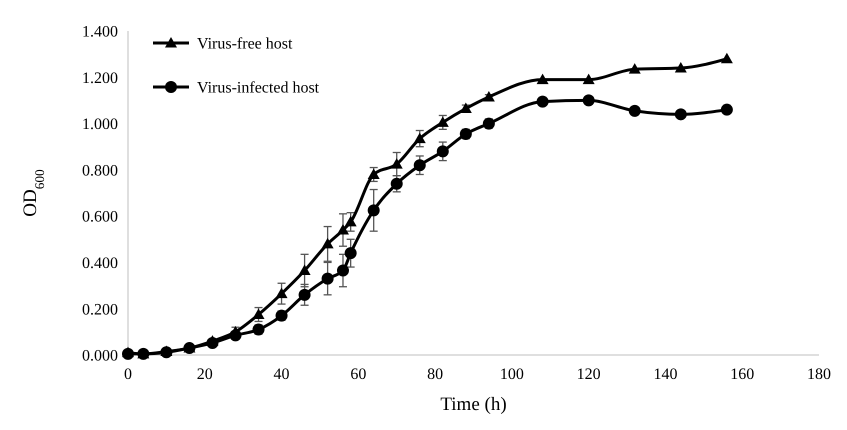 The height and width of the screenshot is (430, 847). I want to click on y-tick-label: 0.600, so click(100, 217).